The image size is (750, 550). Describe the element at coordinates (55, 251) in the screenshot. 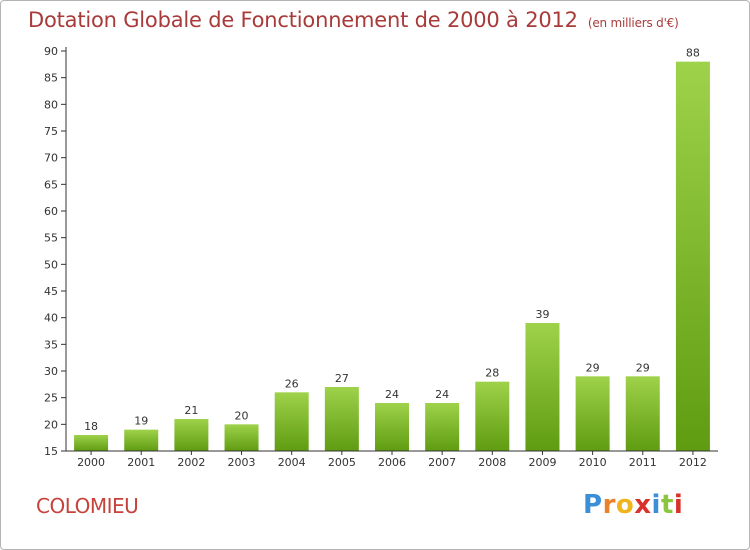

I see `y-axis: 15 20 25 30 35 40 45 50 55 60 65 70 75 80 85 90` at that location.